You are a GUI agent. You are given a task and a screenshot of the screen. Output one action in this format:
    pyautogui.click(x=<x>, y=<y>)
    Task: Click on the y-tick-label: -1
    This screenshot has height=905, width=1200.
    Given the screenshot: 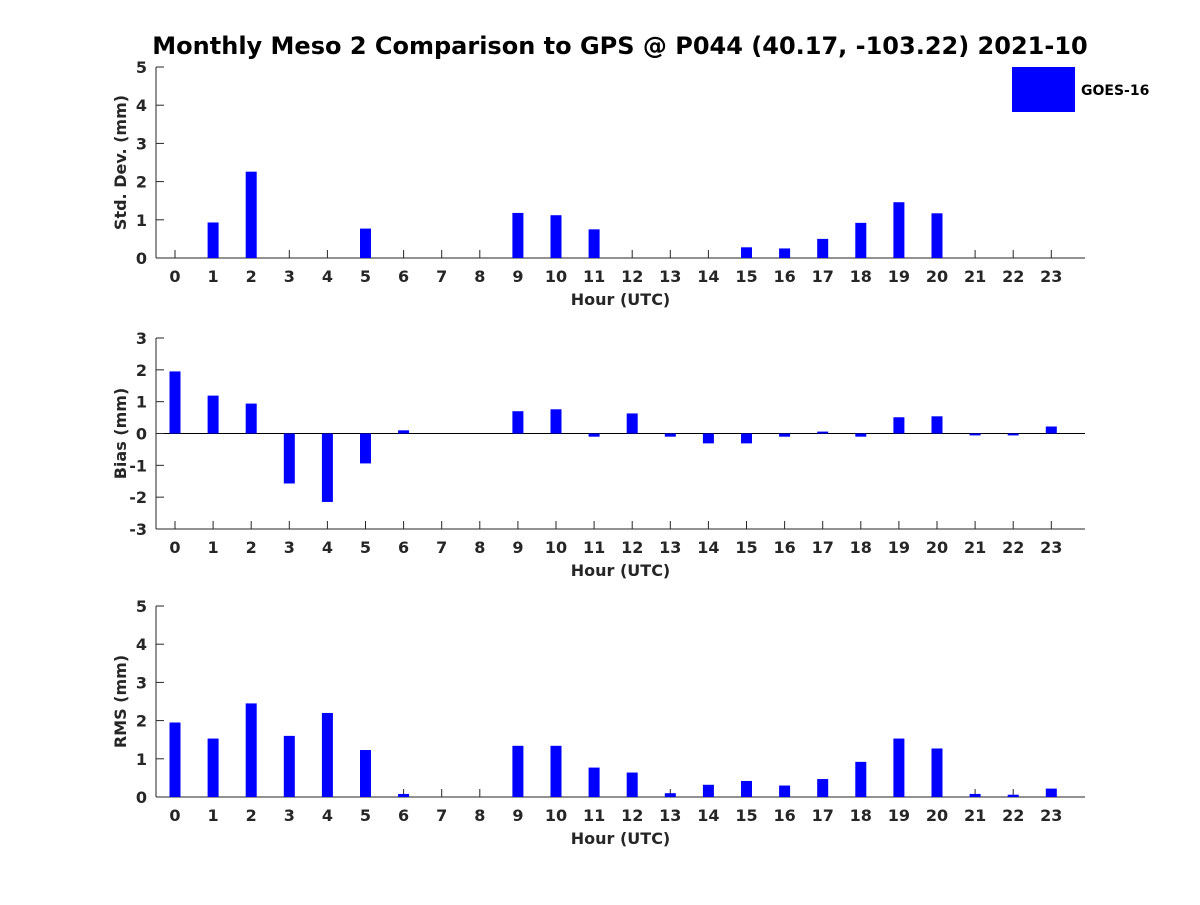 What is the action you would take?
    pyautogui.click(x=138, y=465)
    